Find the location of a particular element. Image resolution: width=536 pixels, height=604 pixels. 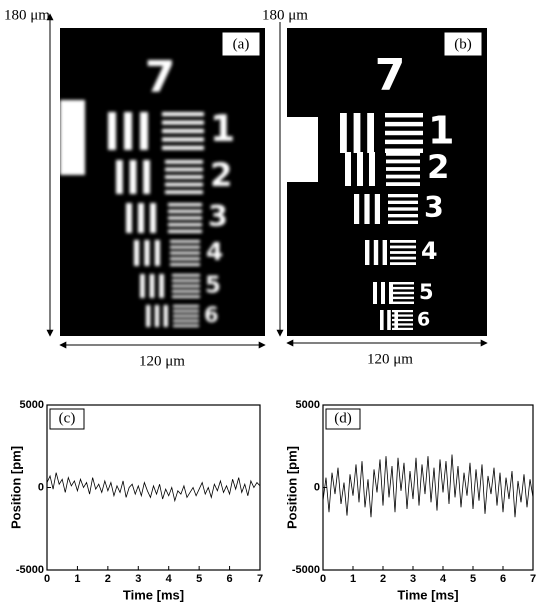

x-tick-label: 5 is located at coordinates (199, 579).